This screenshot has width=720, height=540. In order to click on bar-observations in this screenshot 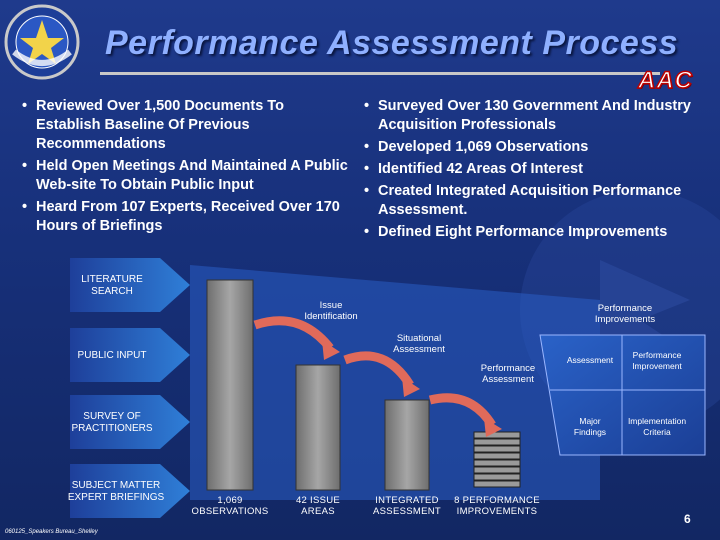, I will do `click(230, 385)`.